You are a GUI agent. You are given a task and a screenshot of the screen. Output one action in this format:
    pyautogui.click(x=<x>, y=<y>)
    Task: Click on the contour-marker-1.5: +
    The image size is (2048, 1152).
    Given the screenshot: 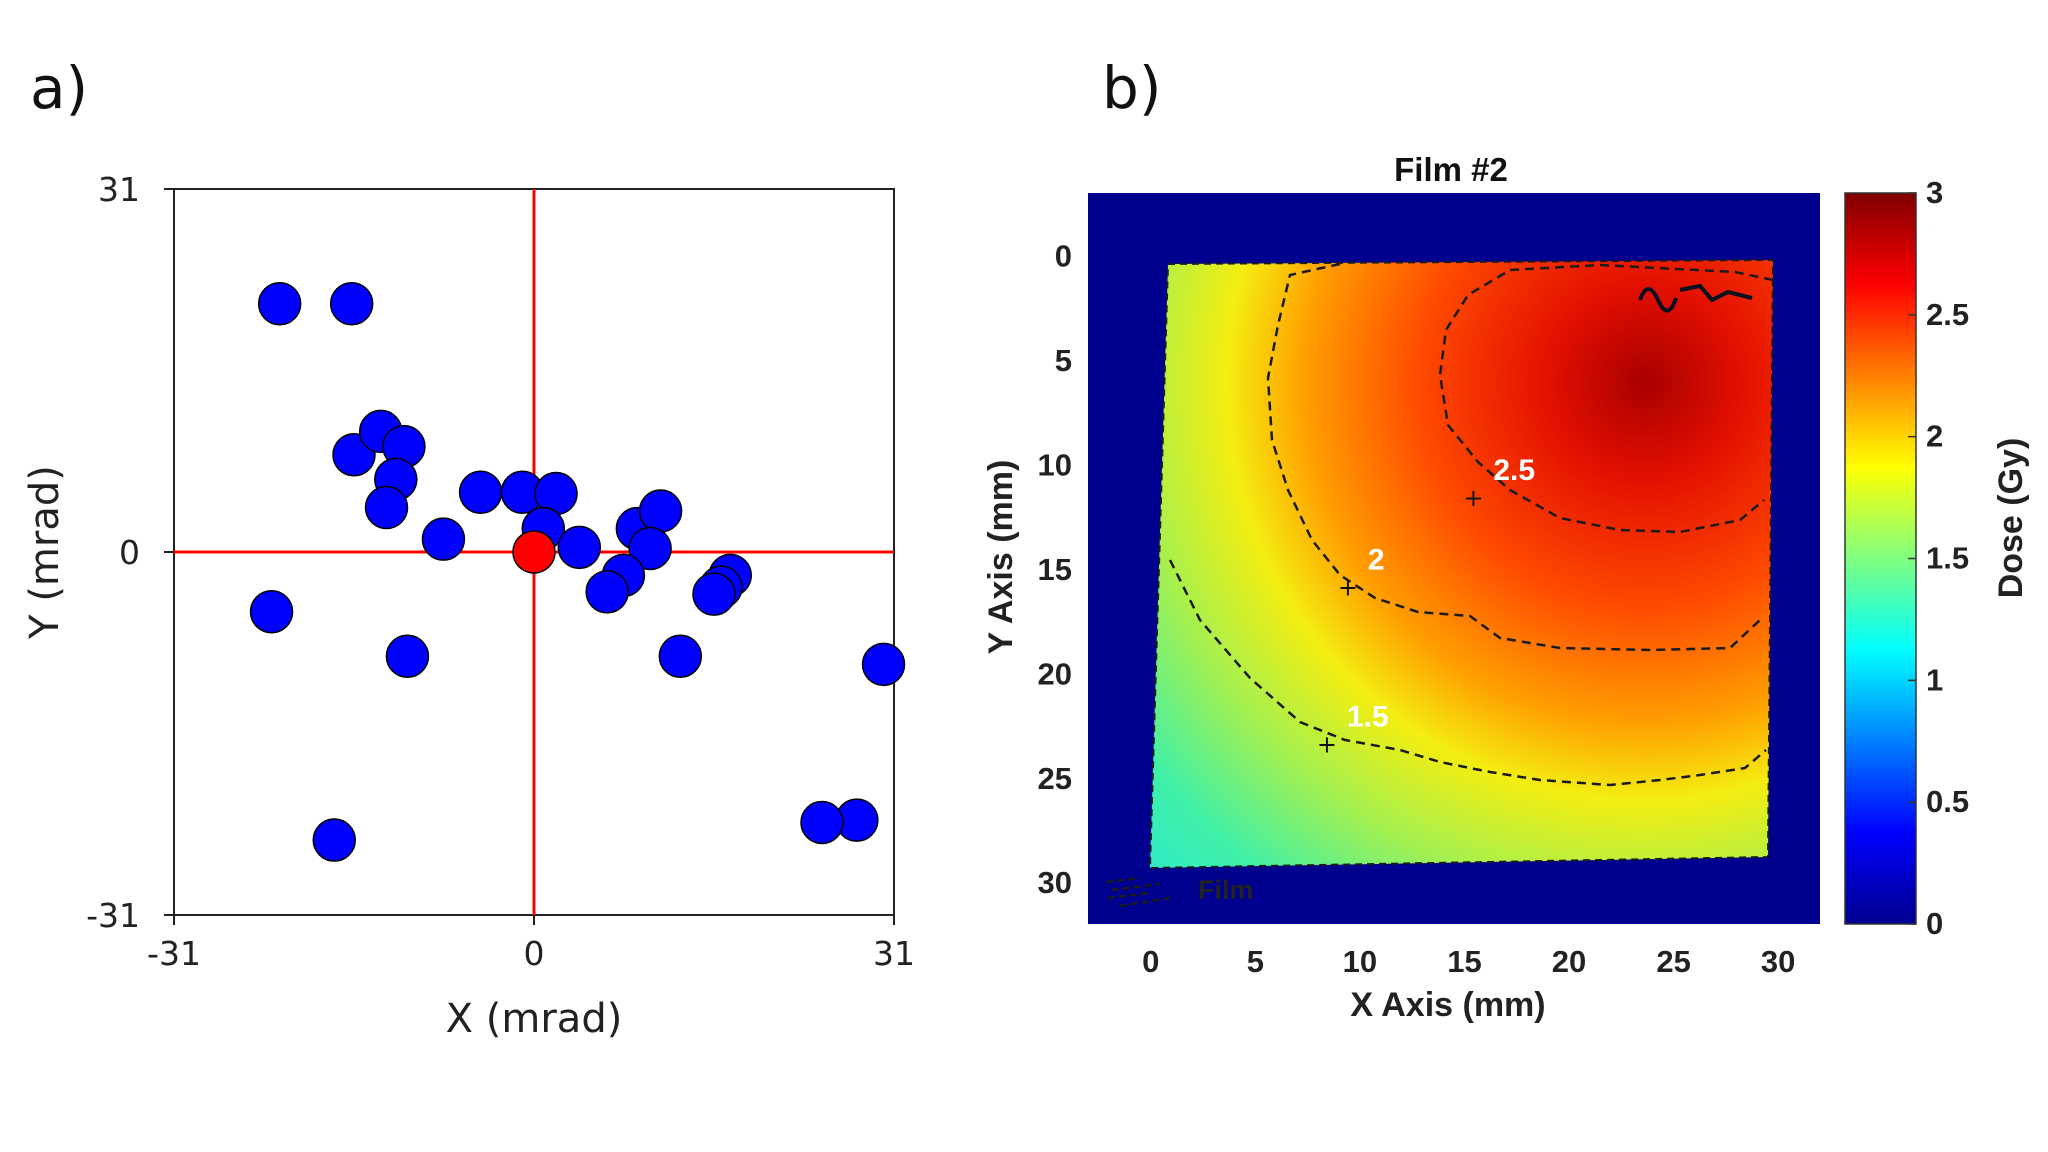 What is the action you would take?
    pyautogui.click(x=1327, y=744)
    